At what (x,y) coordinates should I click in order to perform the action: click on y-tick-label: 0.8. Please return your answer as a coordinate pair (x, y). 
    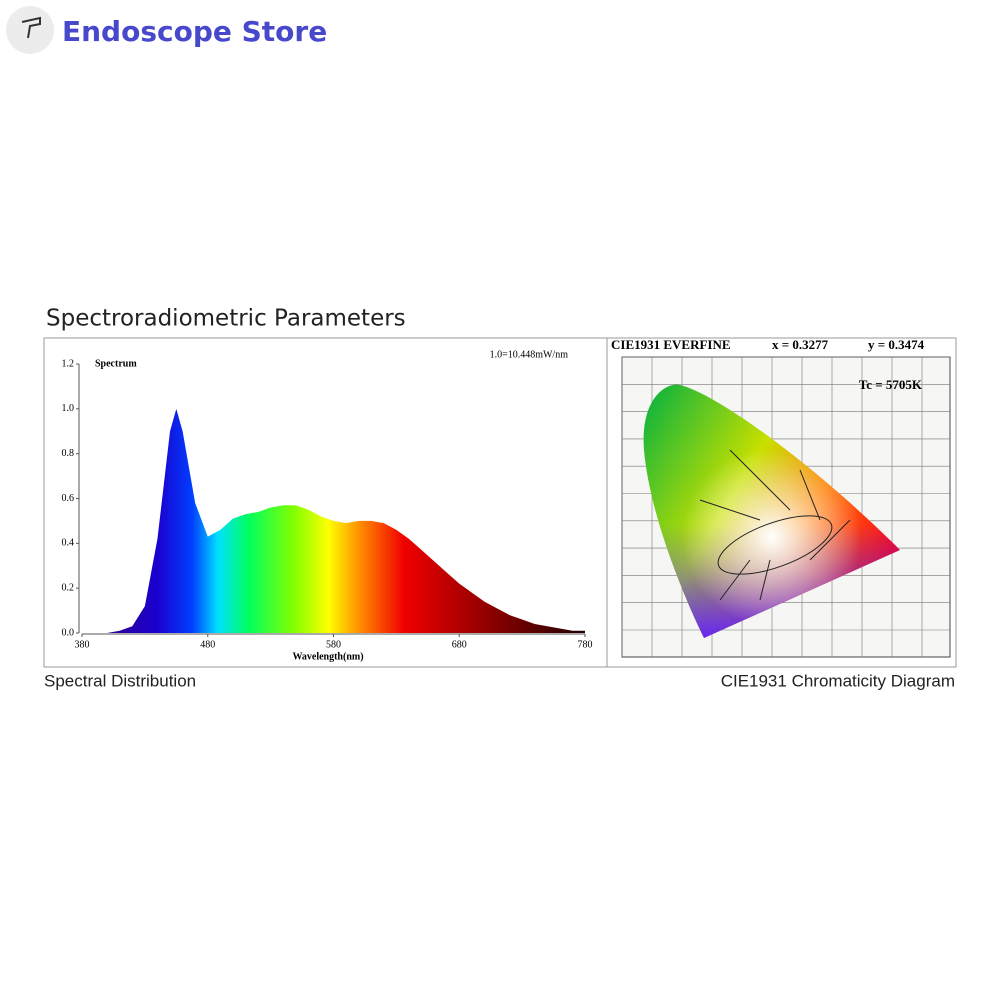
    Looking at the image, I should click on (68, 453).